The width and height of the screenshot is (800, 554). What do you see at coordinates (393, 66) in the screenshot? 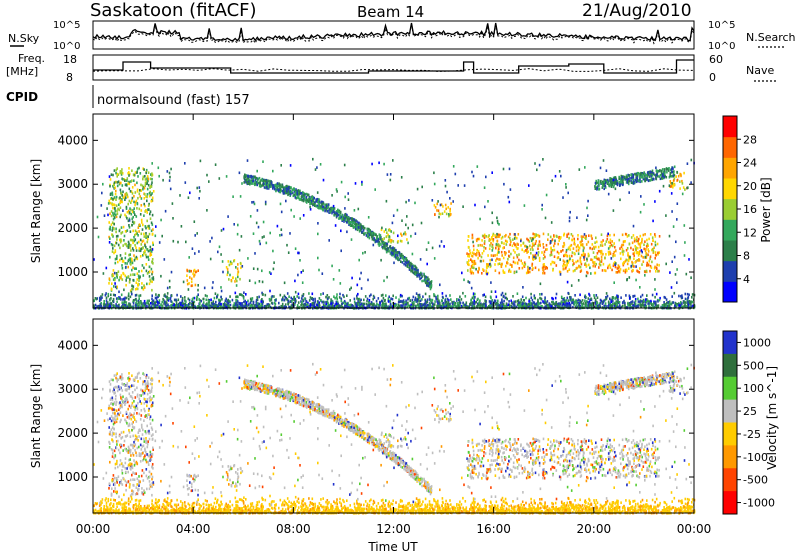
I see `freq-trace` at bounding box center [393, 66].